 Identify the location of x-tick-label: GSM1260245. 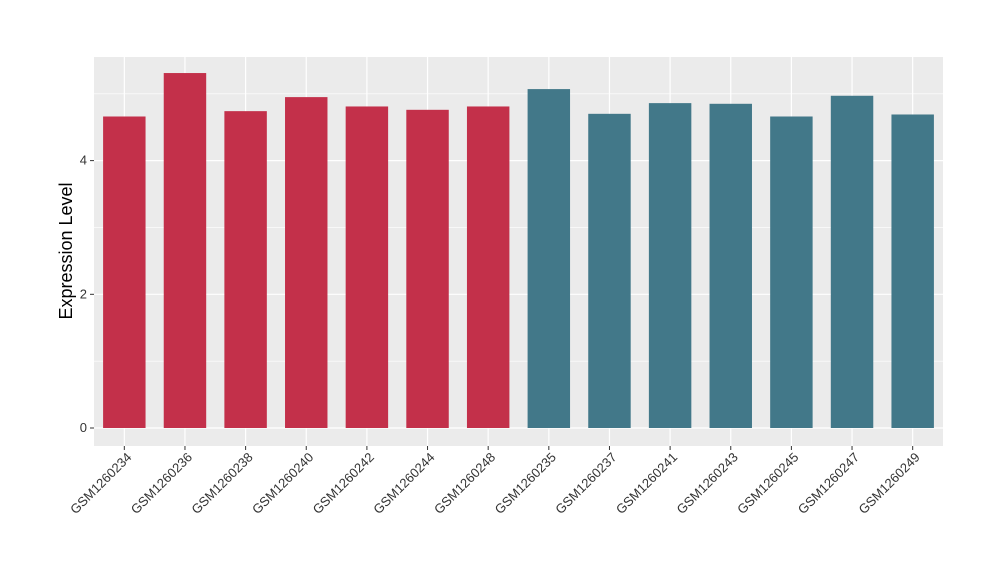
(767, 483).